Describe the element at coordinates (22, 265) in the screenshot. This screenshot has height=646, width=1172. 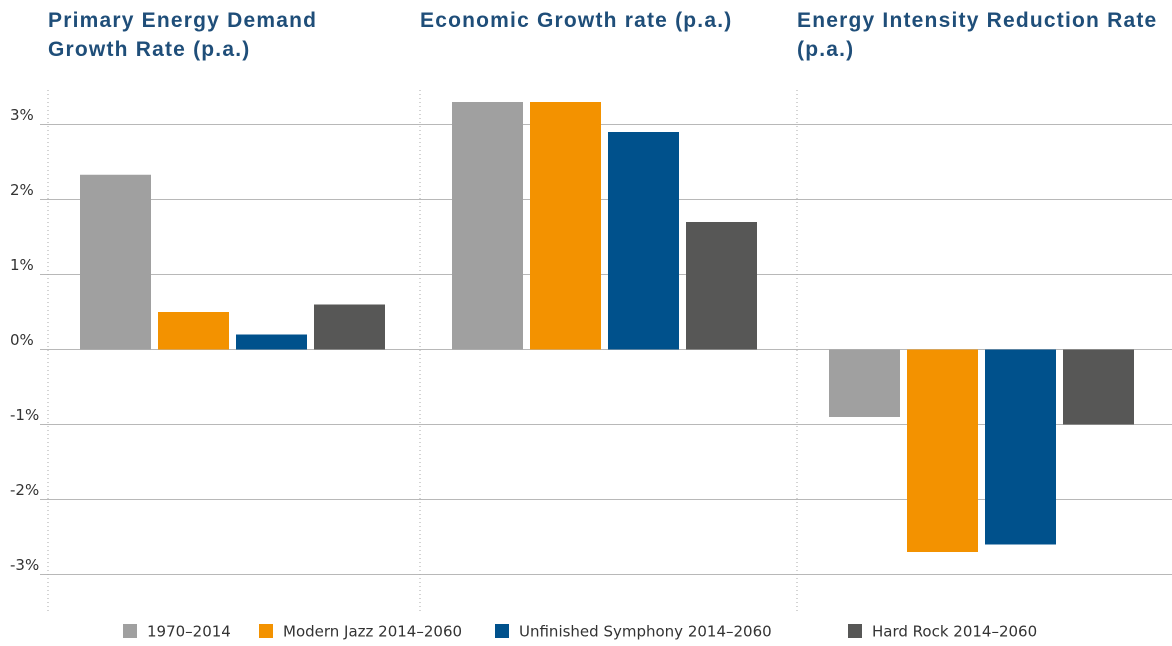
I see `y-tick-label: 1%` at that location.